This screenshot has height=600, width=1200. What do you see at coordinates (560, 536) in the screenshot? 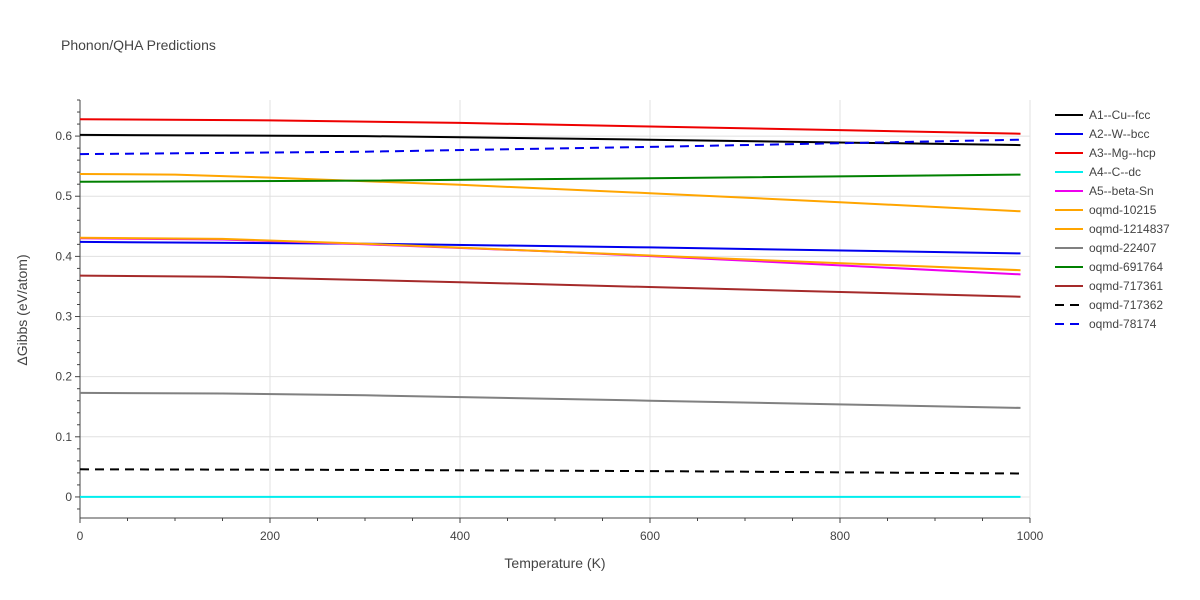
I see `x-tick-labels: 0 200 400 600 800 1000` at bounding box center [560, 536].